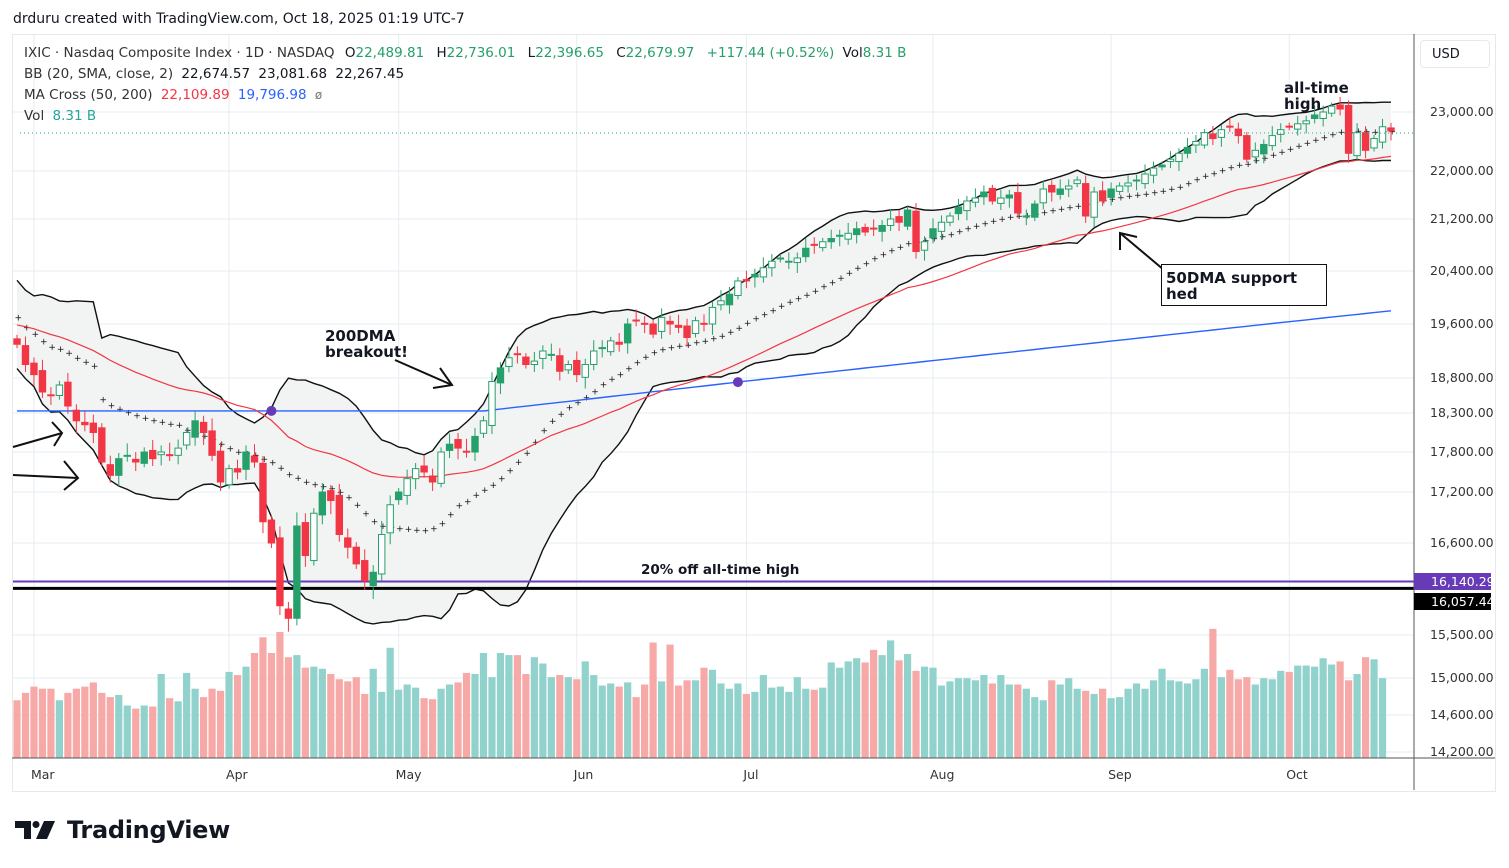 The width and height of the screenshot is (1509, 868). Describe the element at coordinates (122, 830) in the screenshot. I see `tradingview-logo: TradingView` at that location.